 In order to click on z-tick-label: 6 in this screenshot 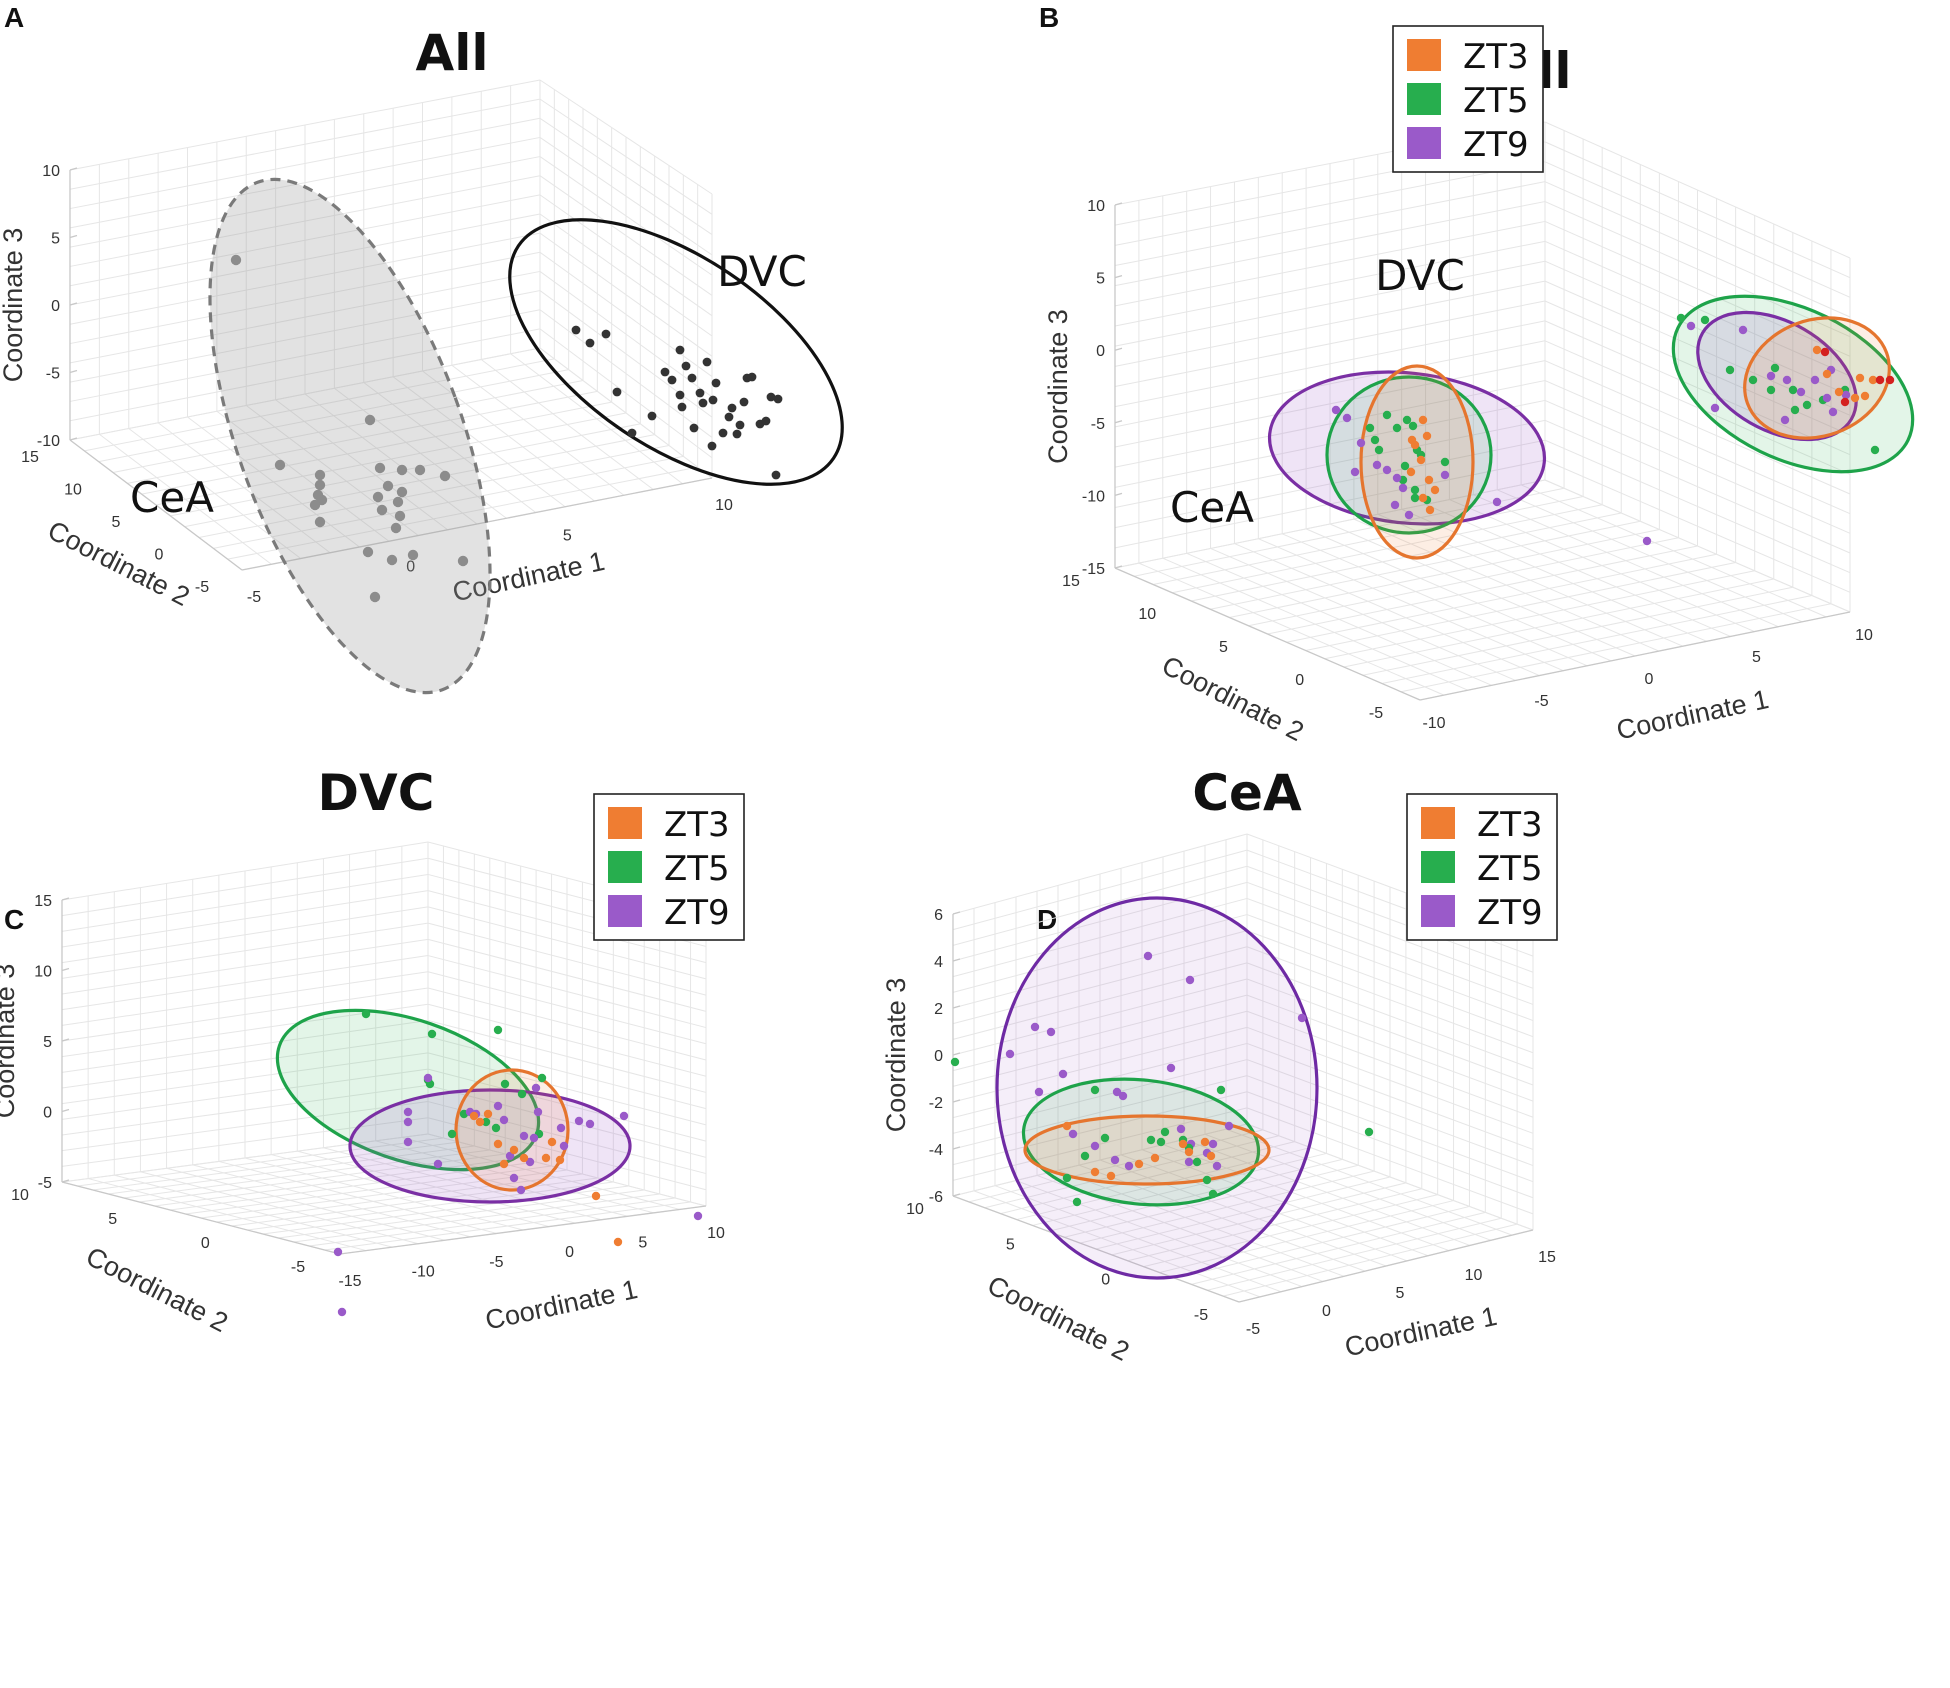, I will do `click(938, 915)`.